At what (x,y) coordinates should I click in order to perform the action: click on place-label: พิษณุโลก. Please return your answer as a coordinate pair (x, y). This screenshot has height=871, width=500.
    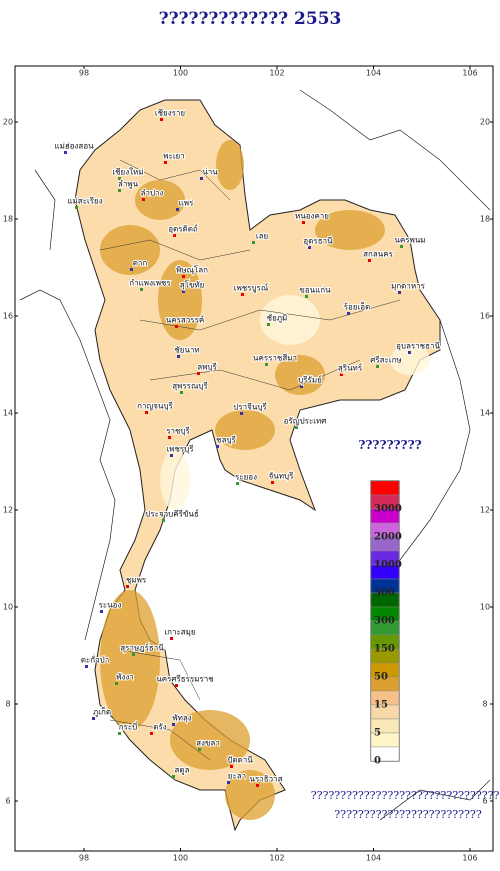
    Looking at the image, I should click on (192, 270).